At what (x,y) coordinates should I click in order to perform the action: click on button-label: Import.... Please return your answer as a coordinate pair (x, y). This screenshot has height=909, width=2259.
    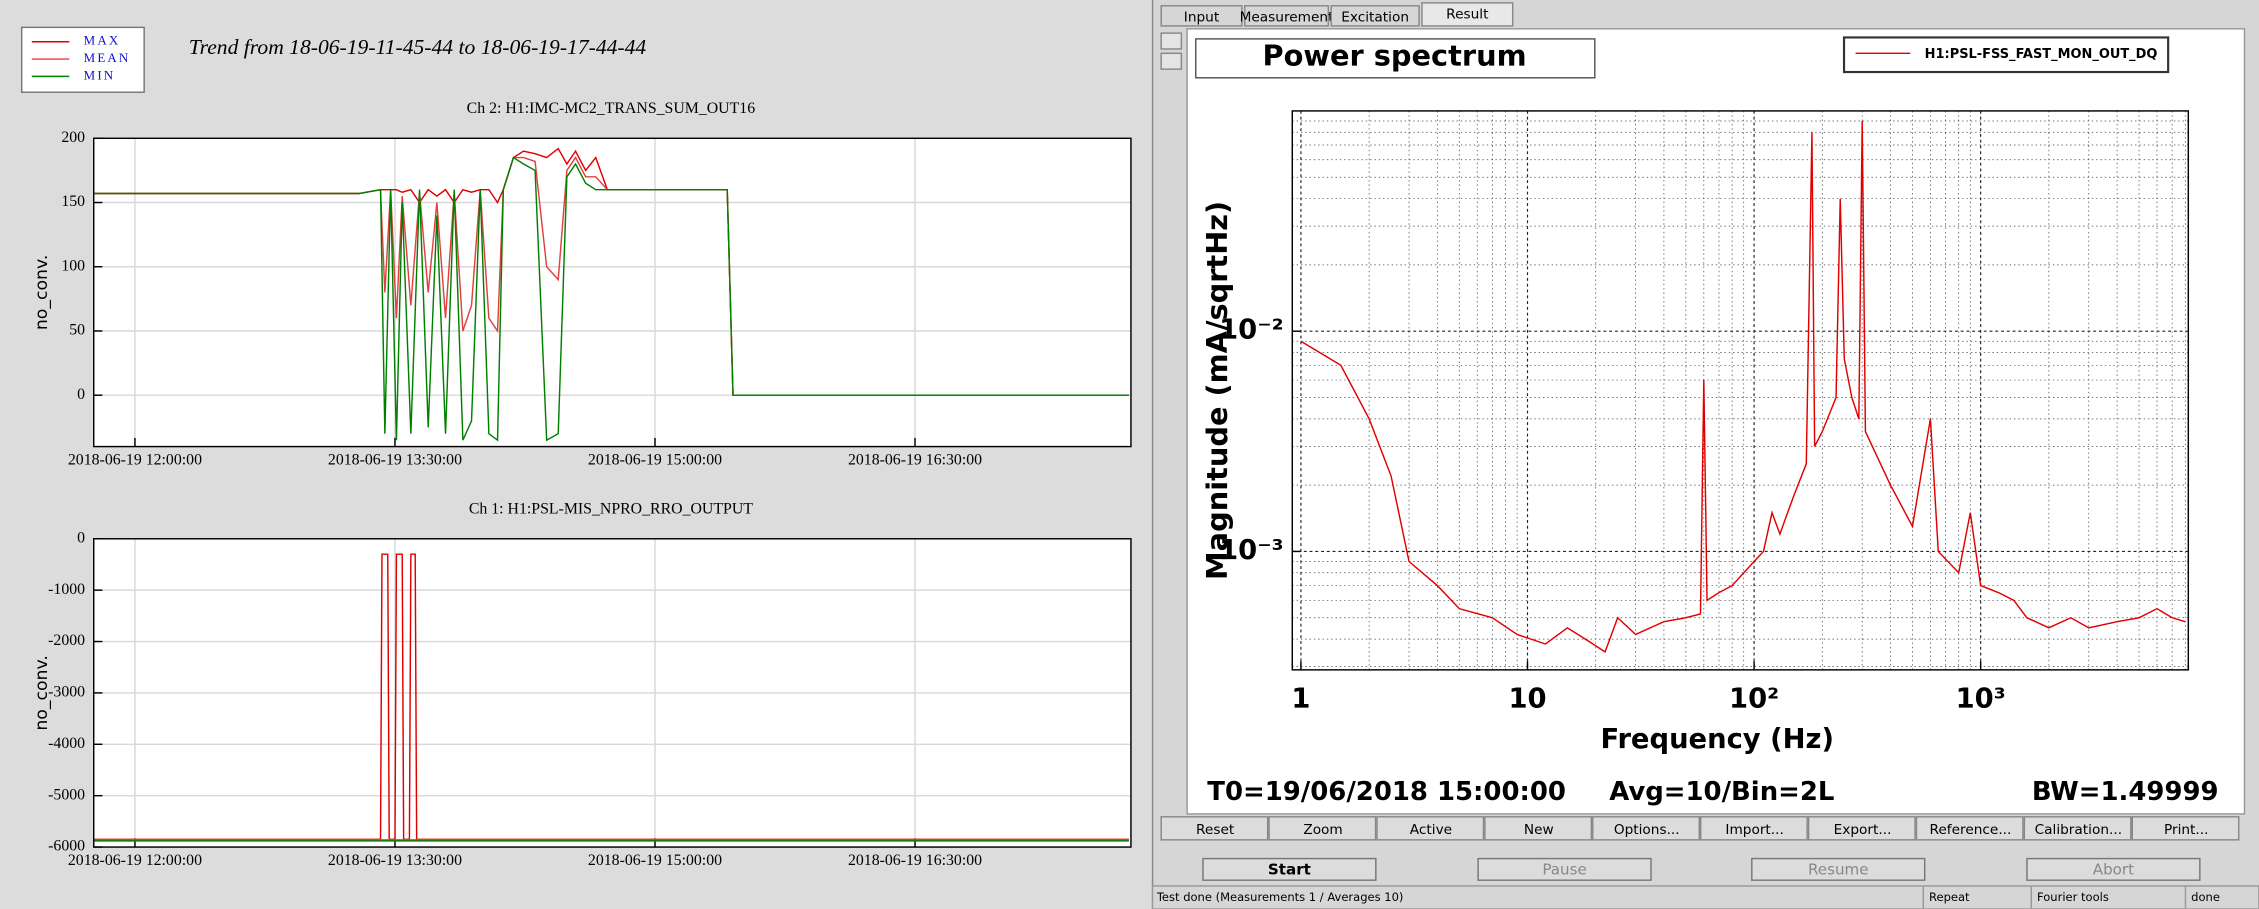
    Looking at the image, I should click on (1754, 830).